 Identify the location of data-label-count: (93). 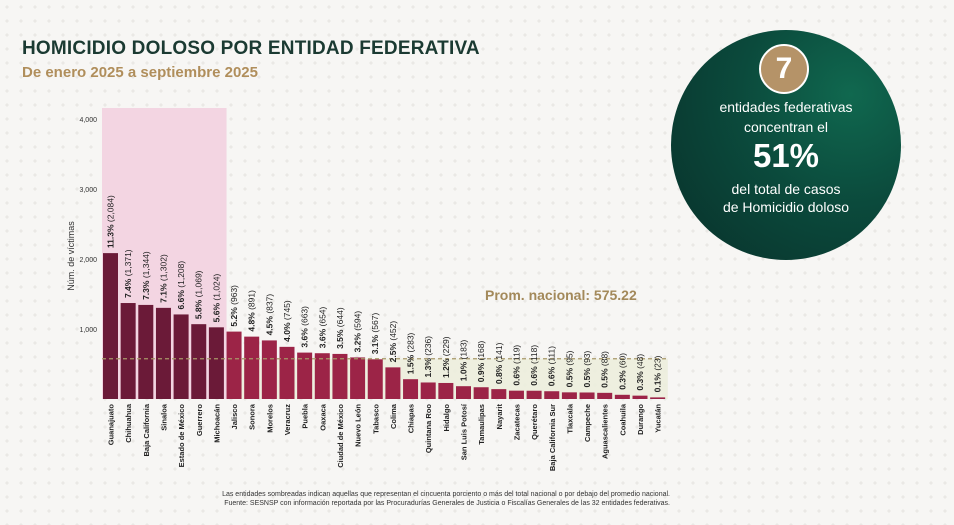
(587, 359).